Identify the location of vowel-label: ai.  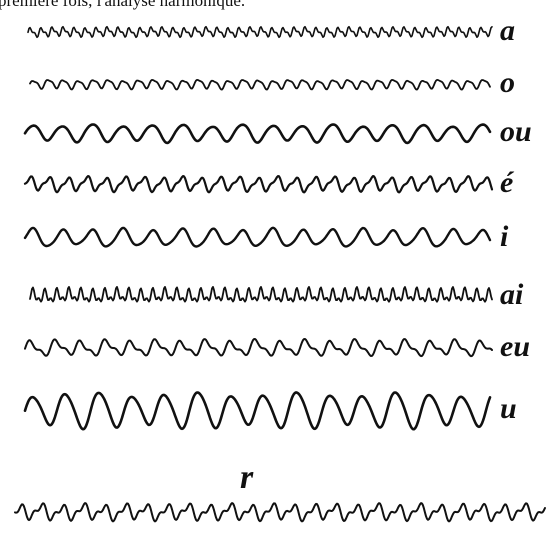
(512, 294).